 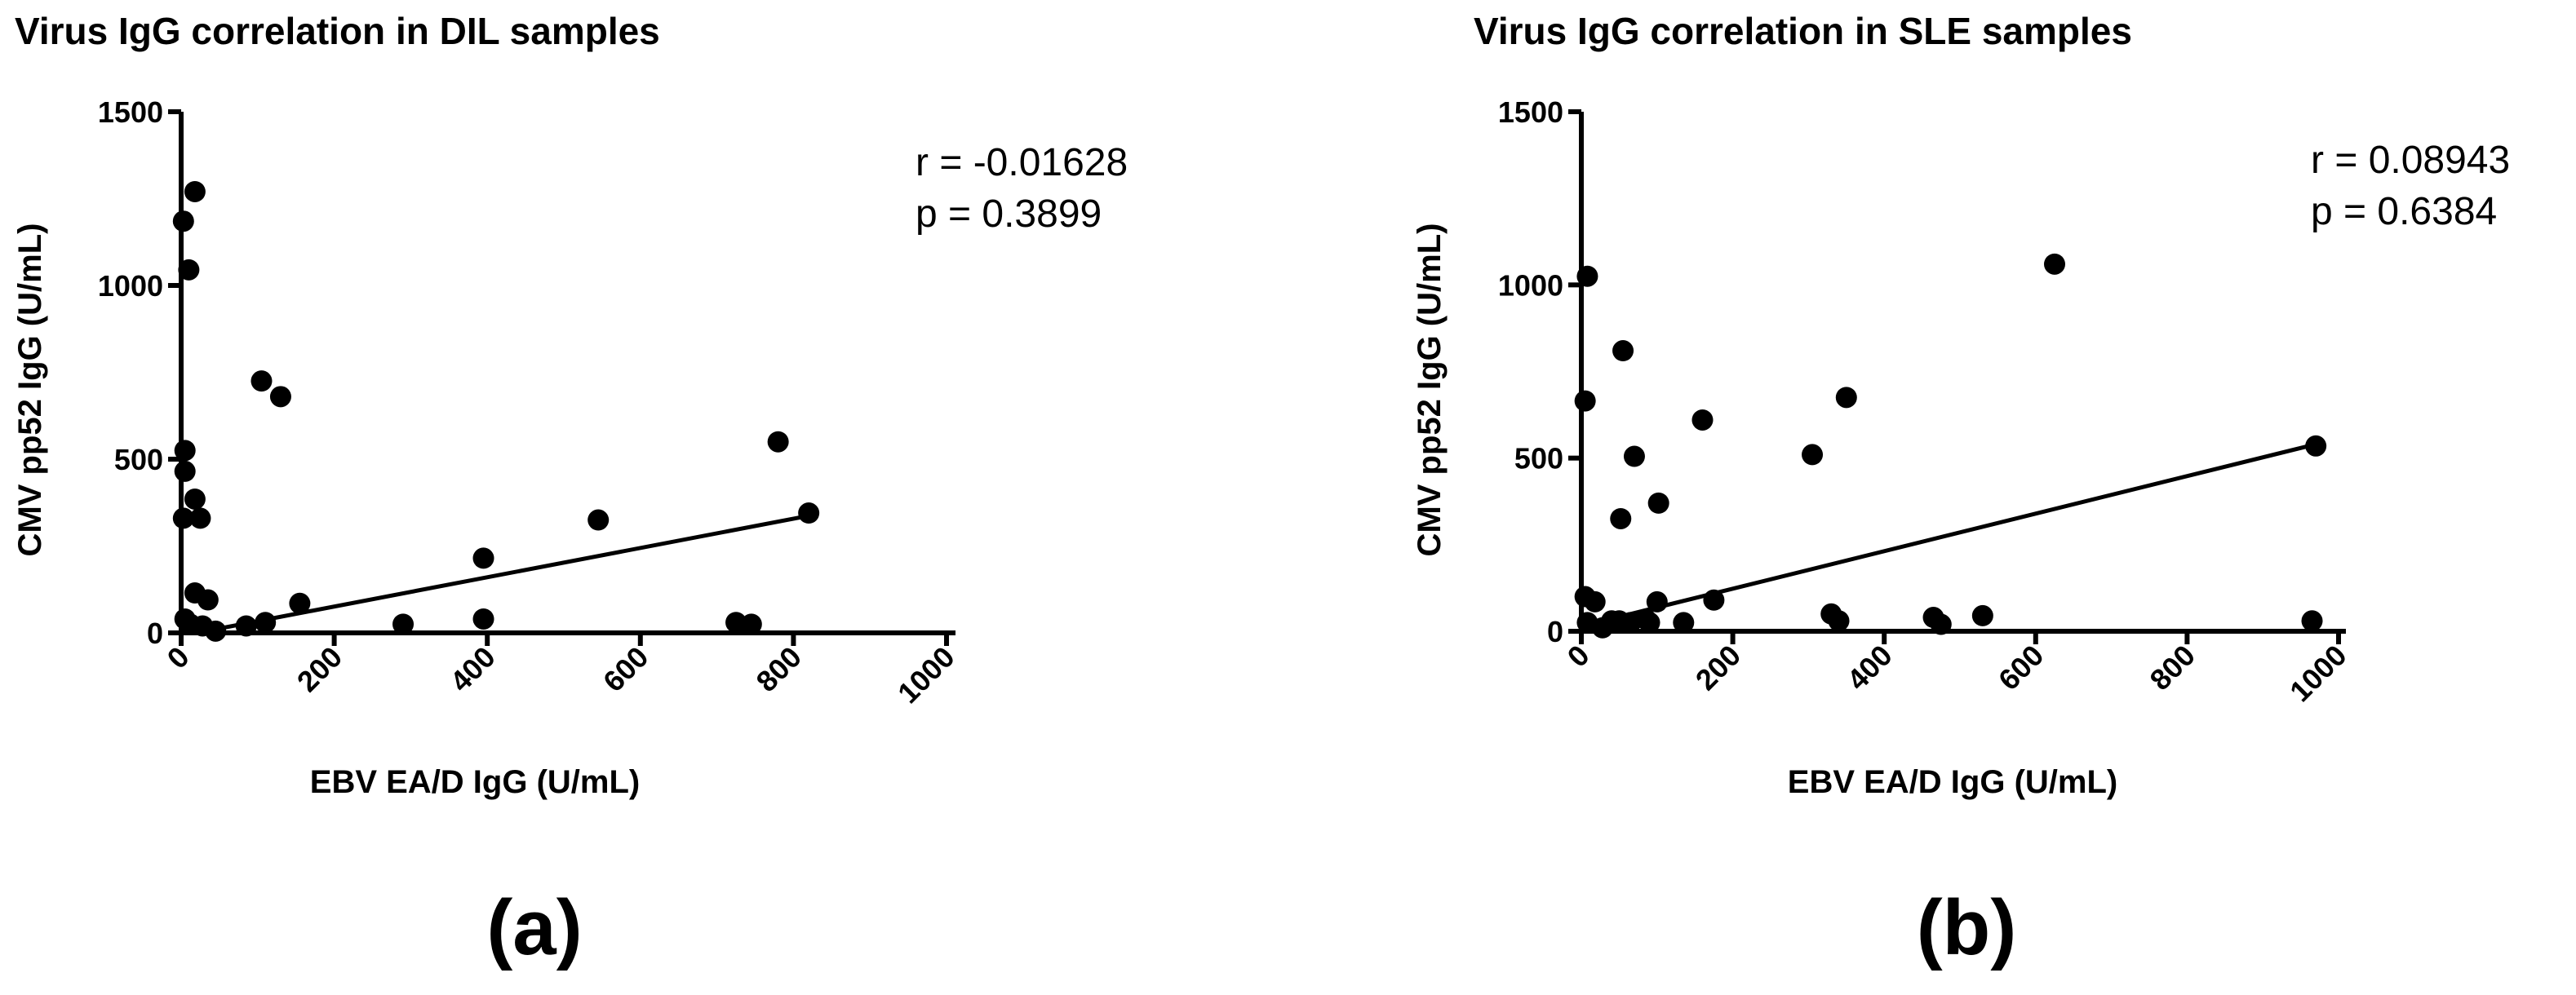 What do you see at coordinates (500, 574) in the screenshot?
I see `regression-line-a` at bounding box center [500, 574].